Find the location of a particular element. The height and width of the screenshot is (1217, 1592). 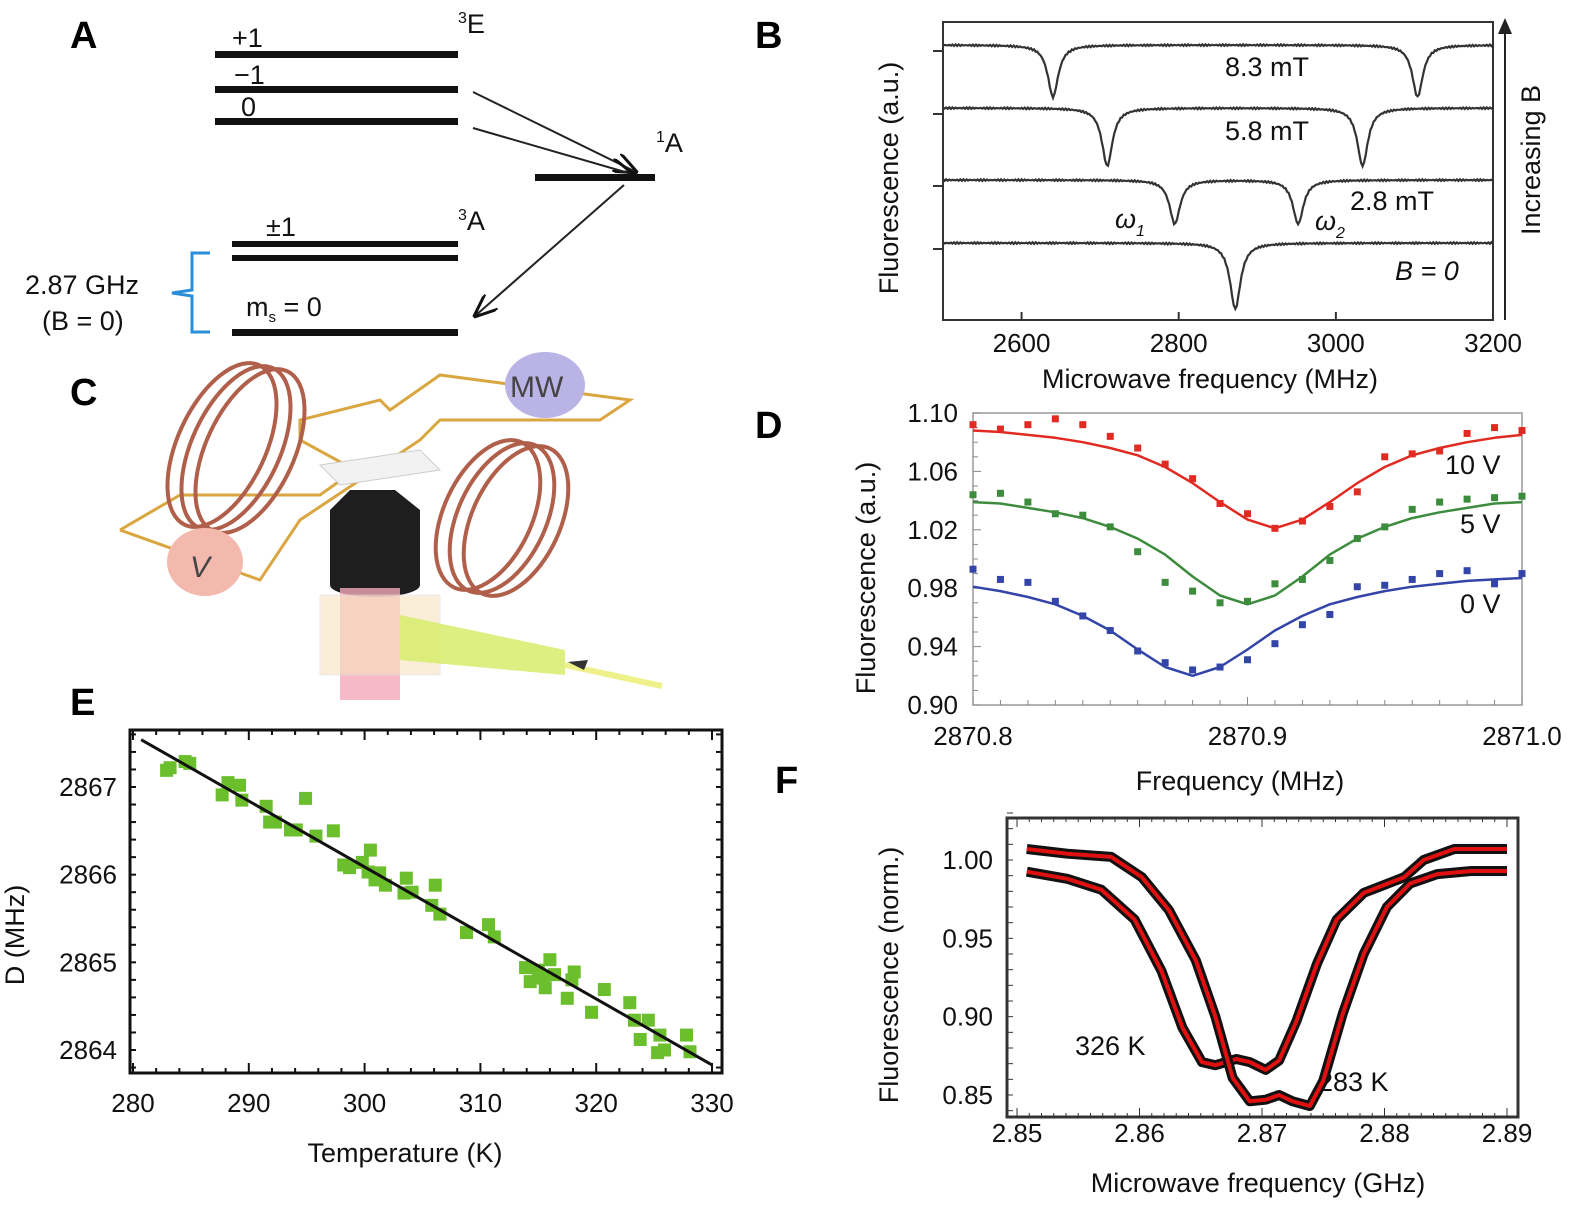

x-tick-label: 2871.0 is located at coordinates (1522, 736).